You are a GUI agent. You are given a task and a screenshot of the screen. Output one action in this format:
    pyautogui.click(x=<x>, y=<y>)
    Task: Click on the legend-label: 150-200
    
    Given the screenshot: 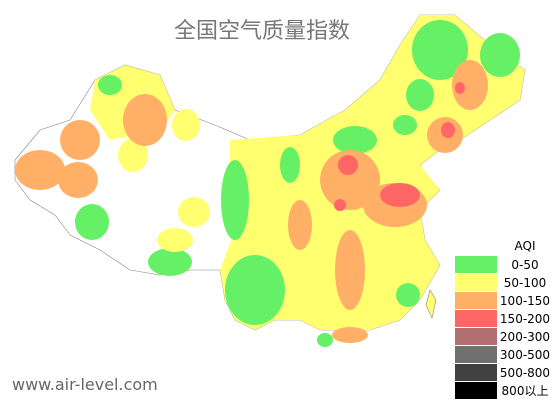 What is the action you would take?
    pyautogui.click(x=525, y=319)
    